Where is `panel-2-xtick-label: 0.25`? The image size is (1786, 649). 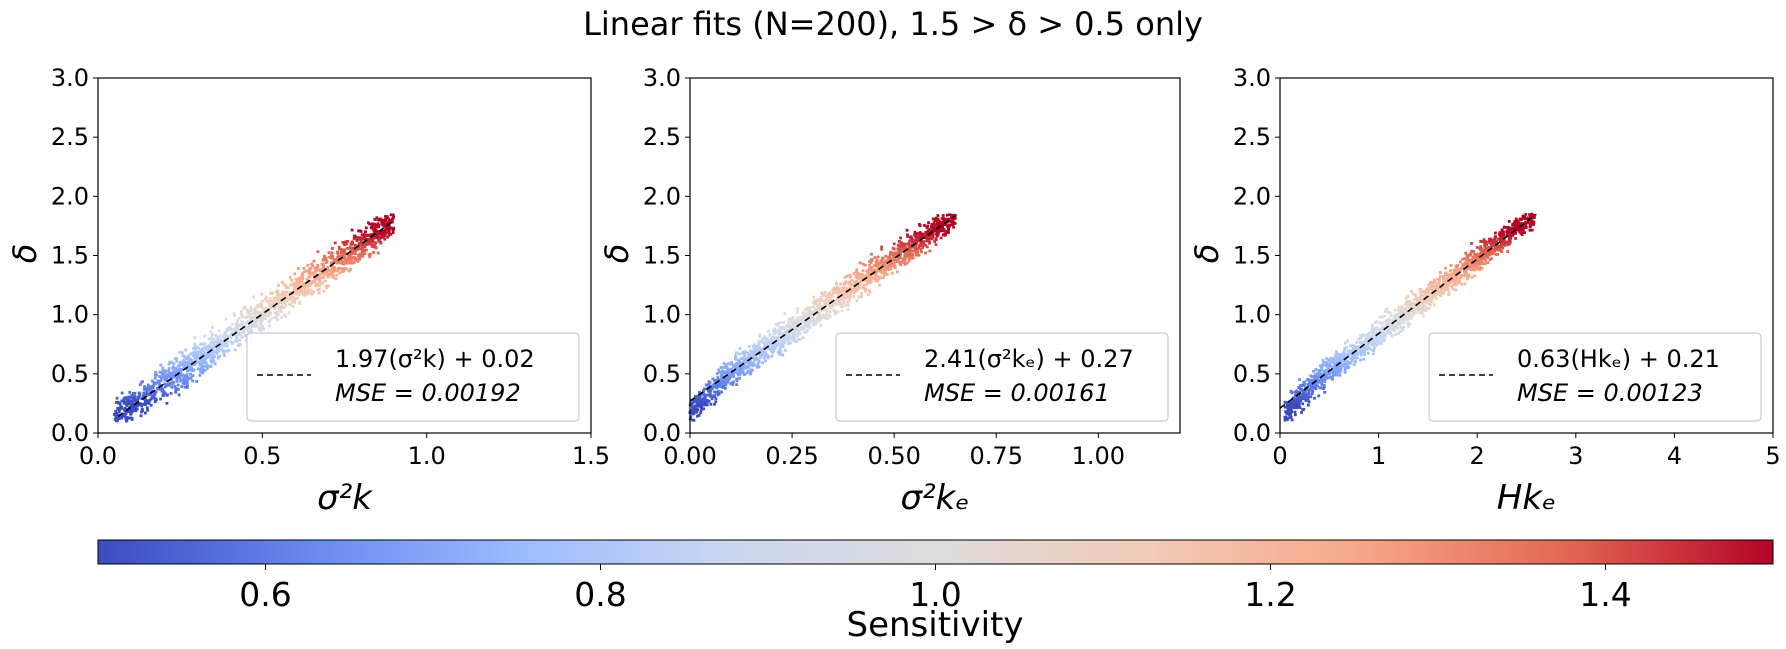 panel-2-xtick-label: 0.25 is located at coordinates (791, 456).